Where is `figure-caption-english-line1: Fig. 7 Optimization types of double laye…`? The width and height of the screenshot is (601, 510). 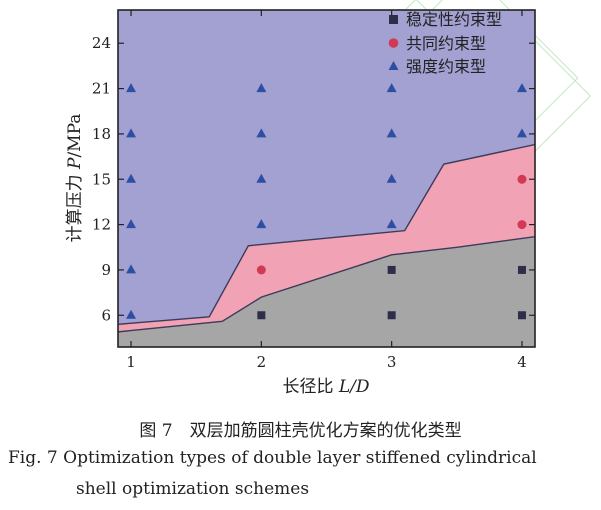 figure-caption-english-line1: Fig. 7 Optimization types of double laye… is located at coordinates (272, 458).